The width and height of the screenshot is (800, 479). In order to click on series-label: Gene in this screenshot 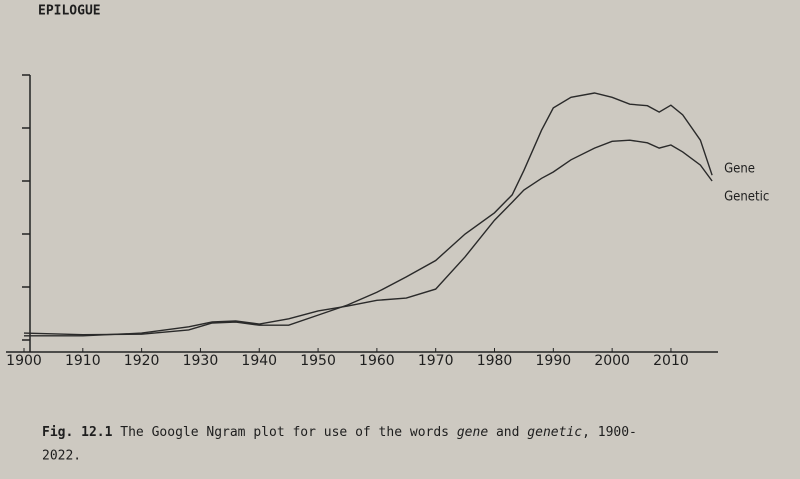, I will do `click(739, 169)`.